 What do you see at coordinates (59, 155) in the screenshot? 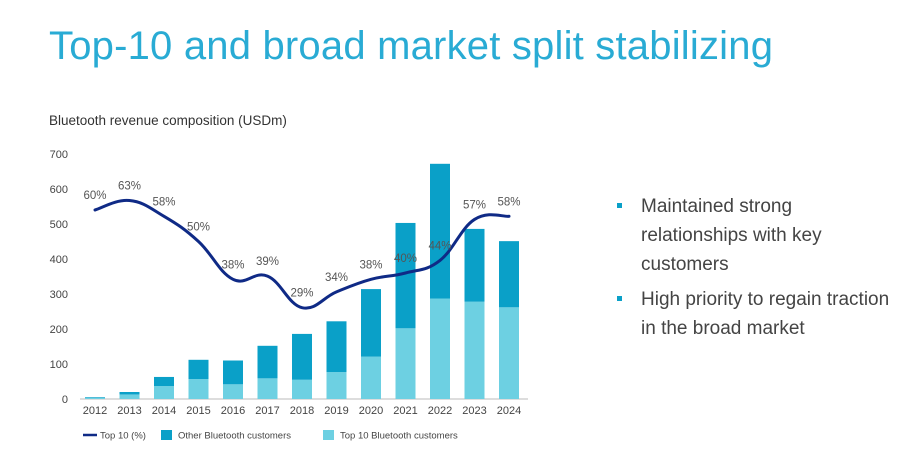
I see `y-tick-label: 700` at bounding box center [59, 155].